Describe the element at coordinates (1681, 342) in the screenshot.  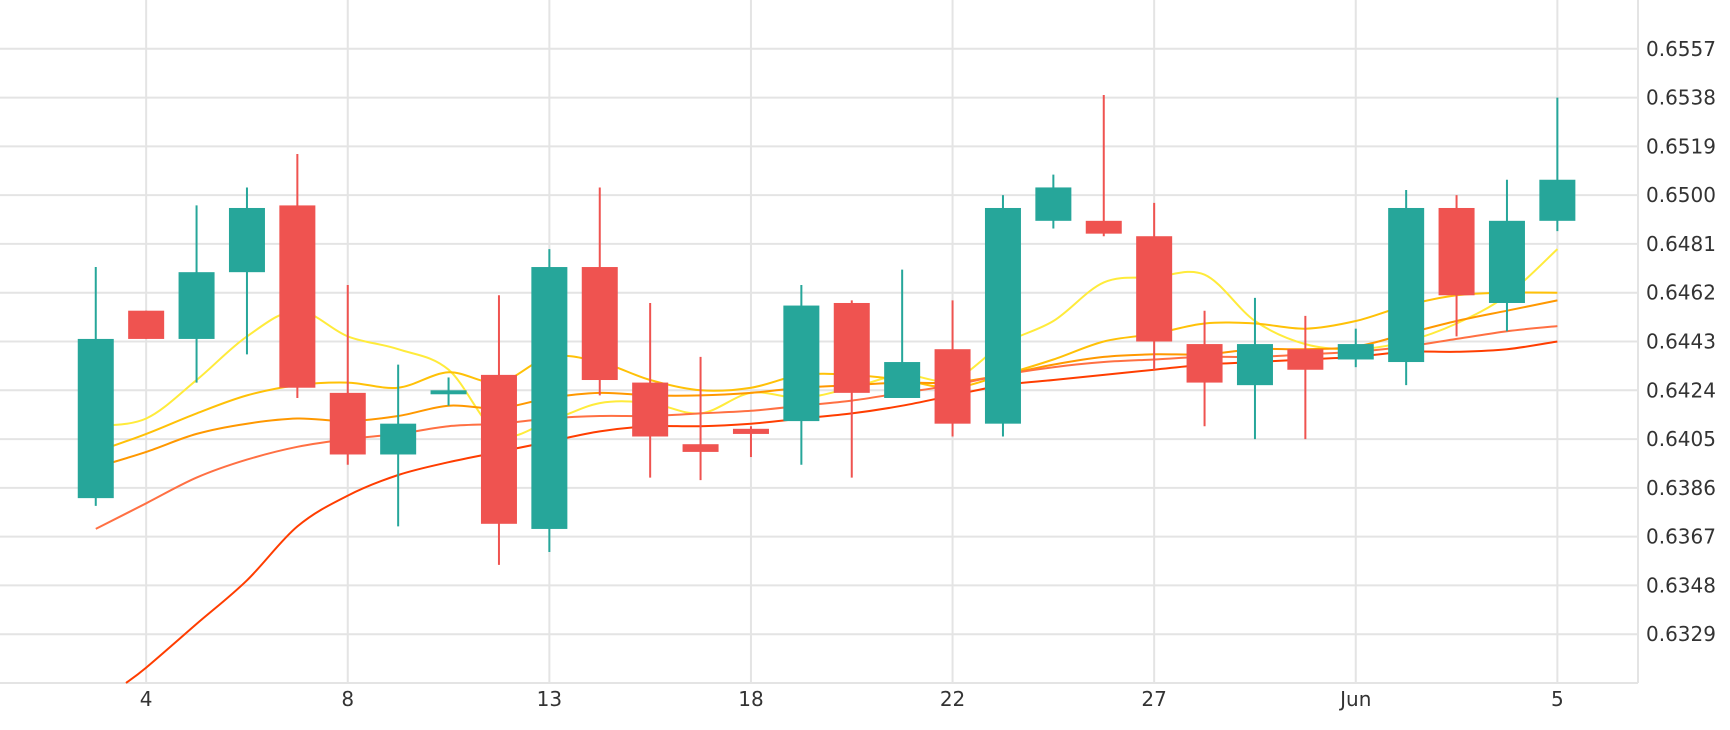
I see `y-tick-label: 0.6443` at that location.